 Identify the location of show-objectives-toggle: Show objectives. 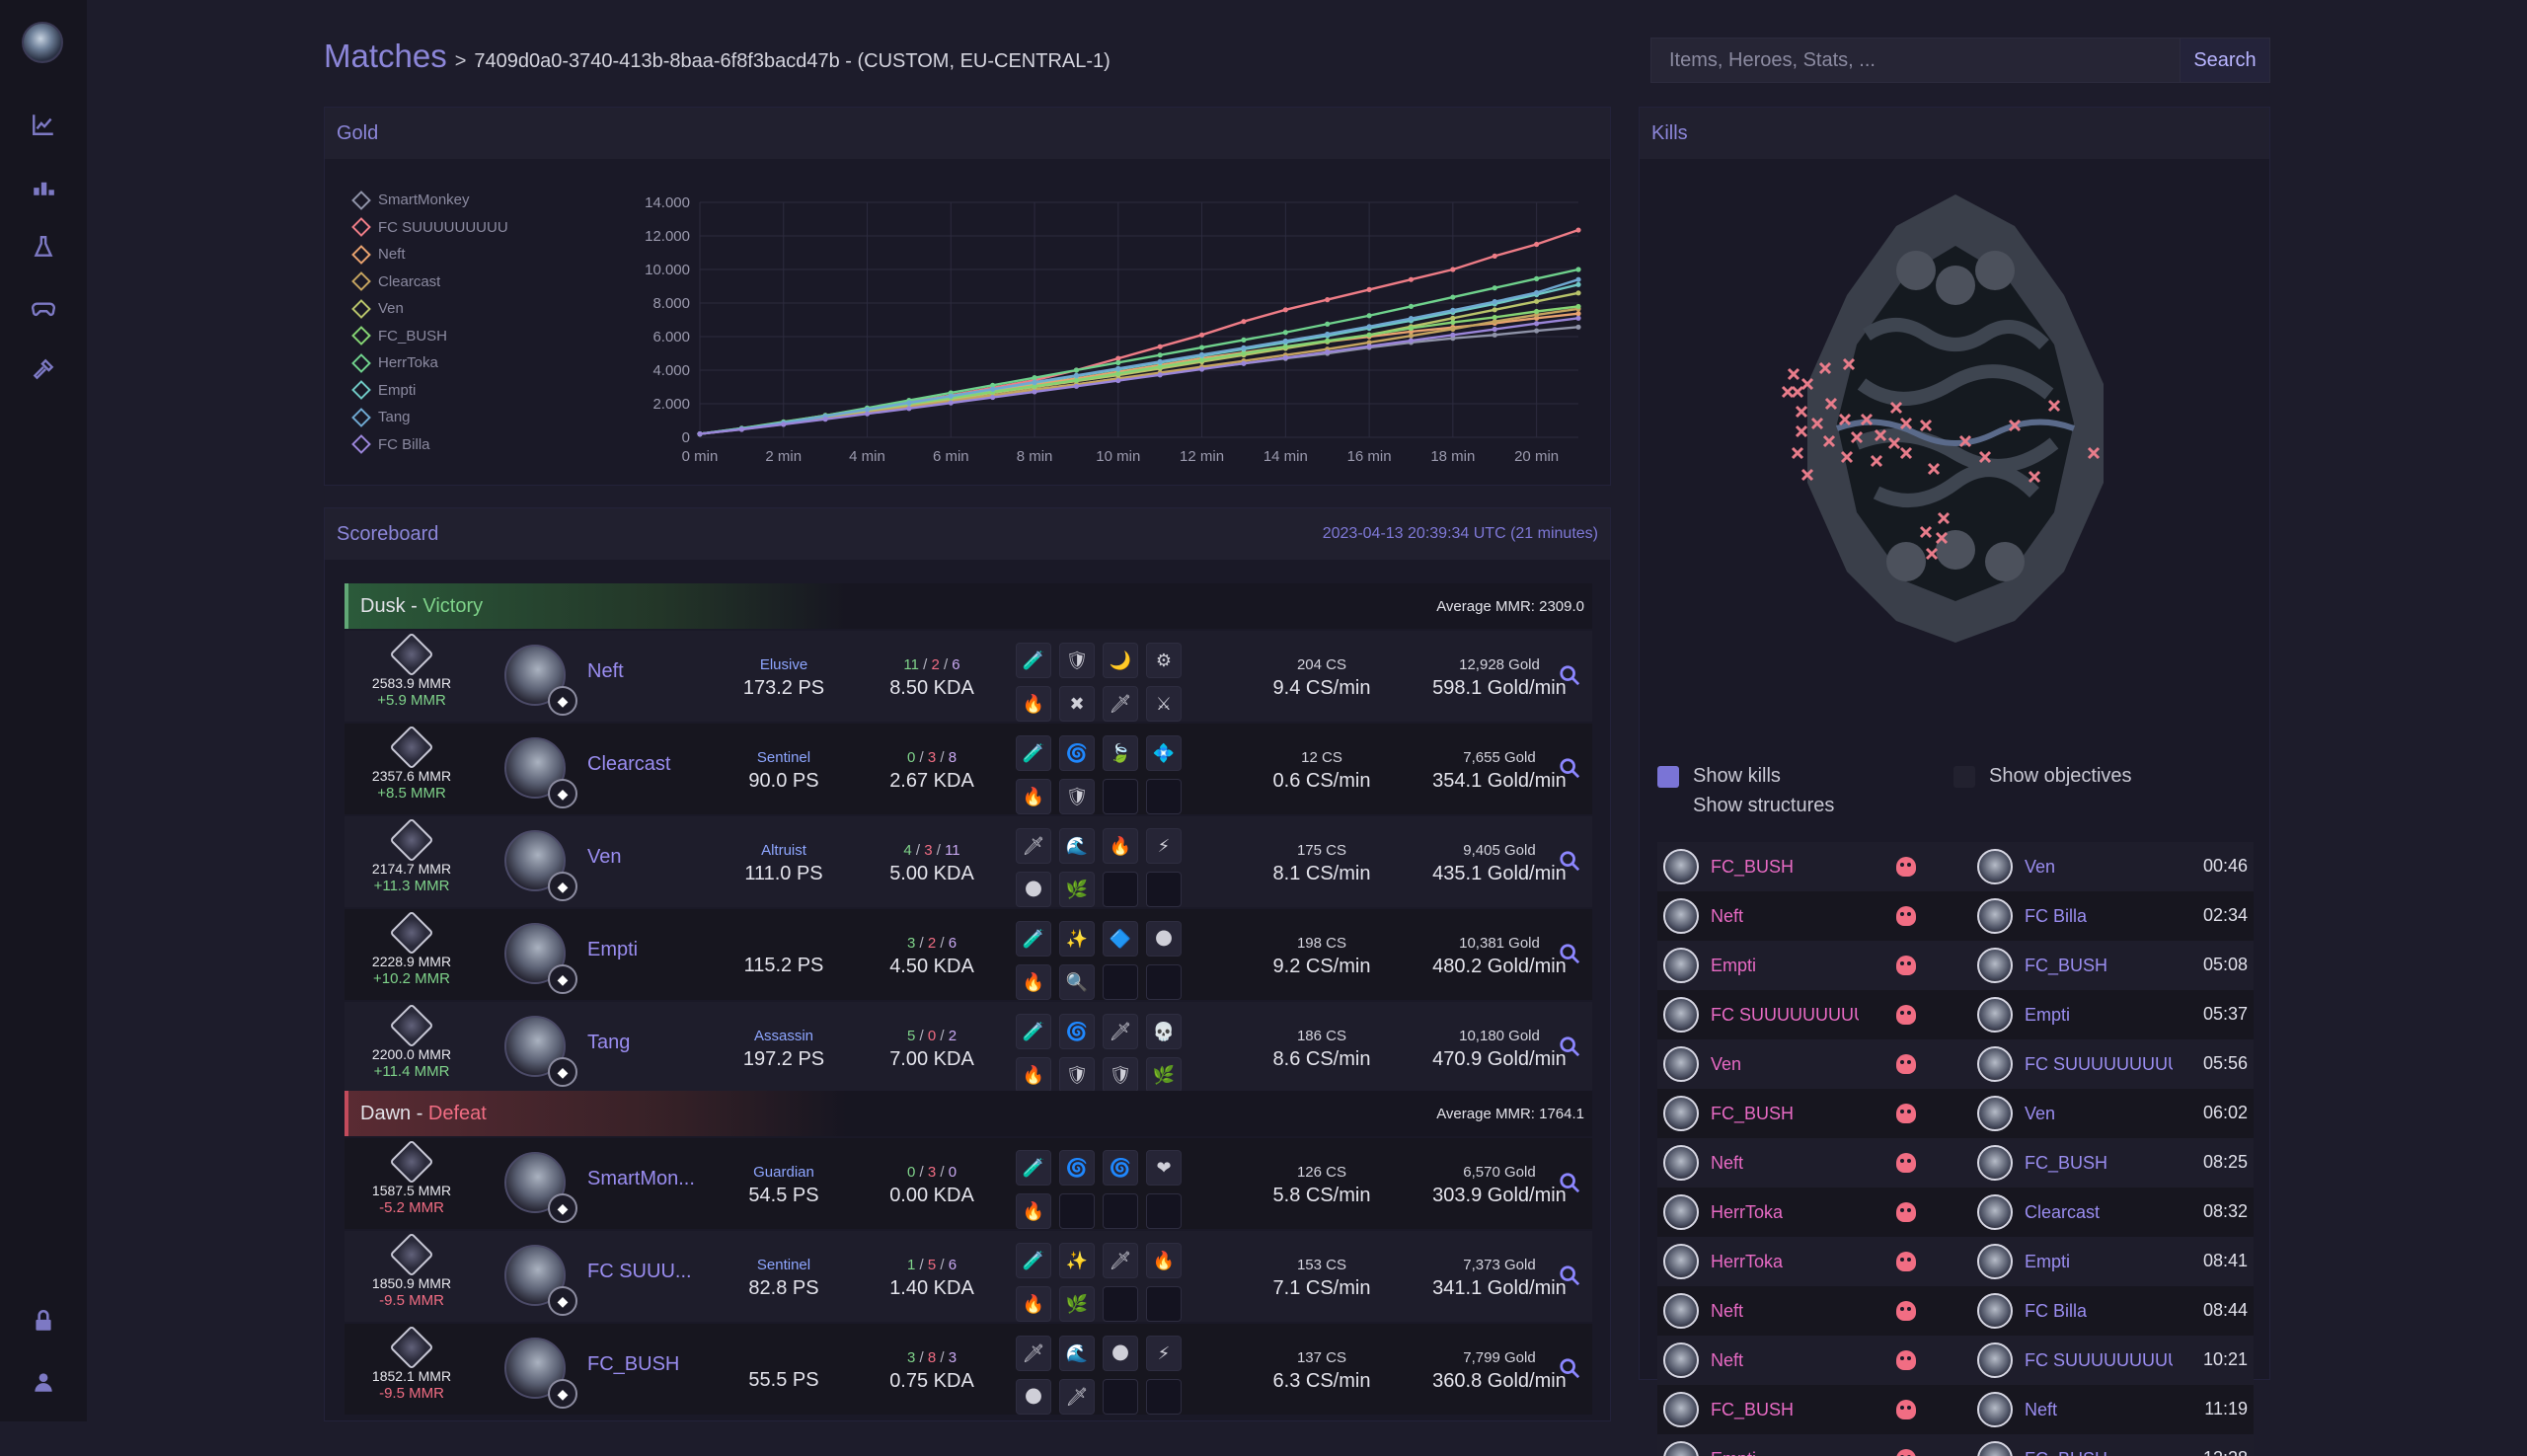
(2043, 776).